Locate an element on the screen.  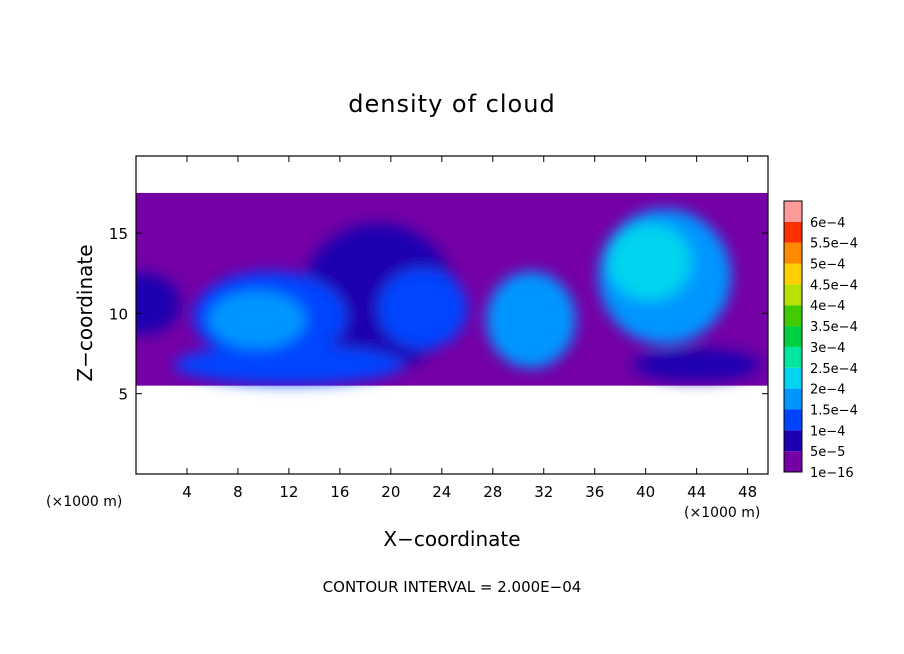
colorbar-label-1: 5e−5 is located at coordinates (827, 452).